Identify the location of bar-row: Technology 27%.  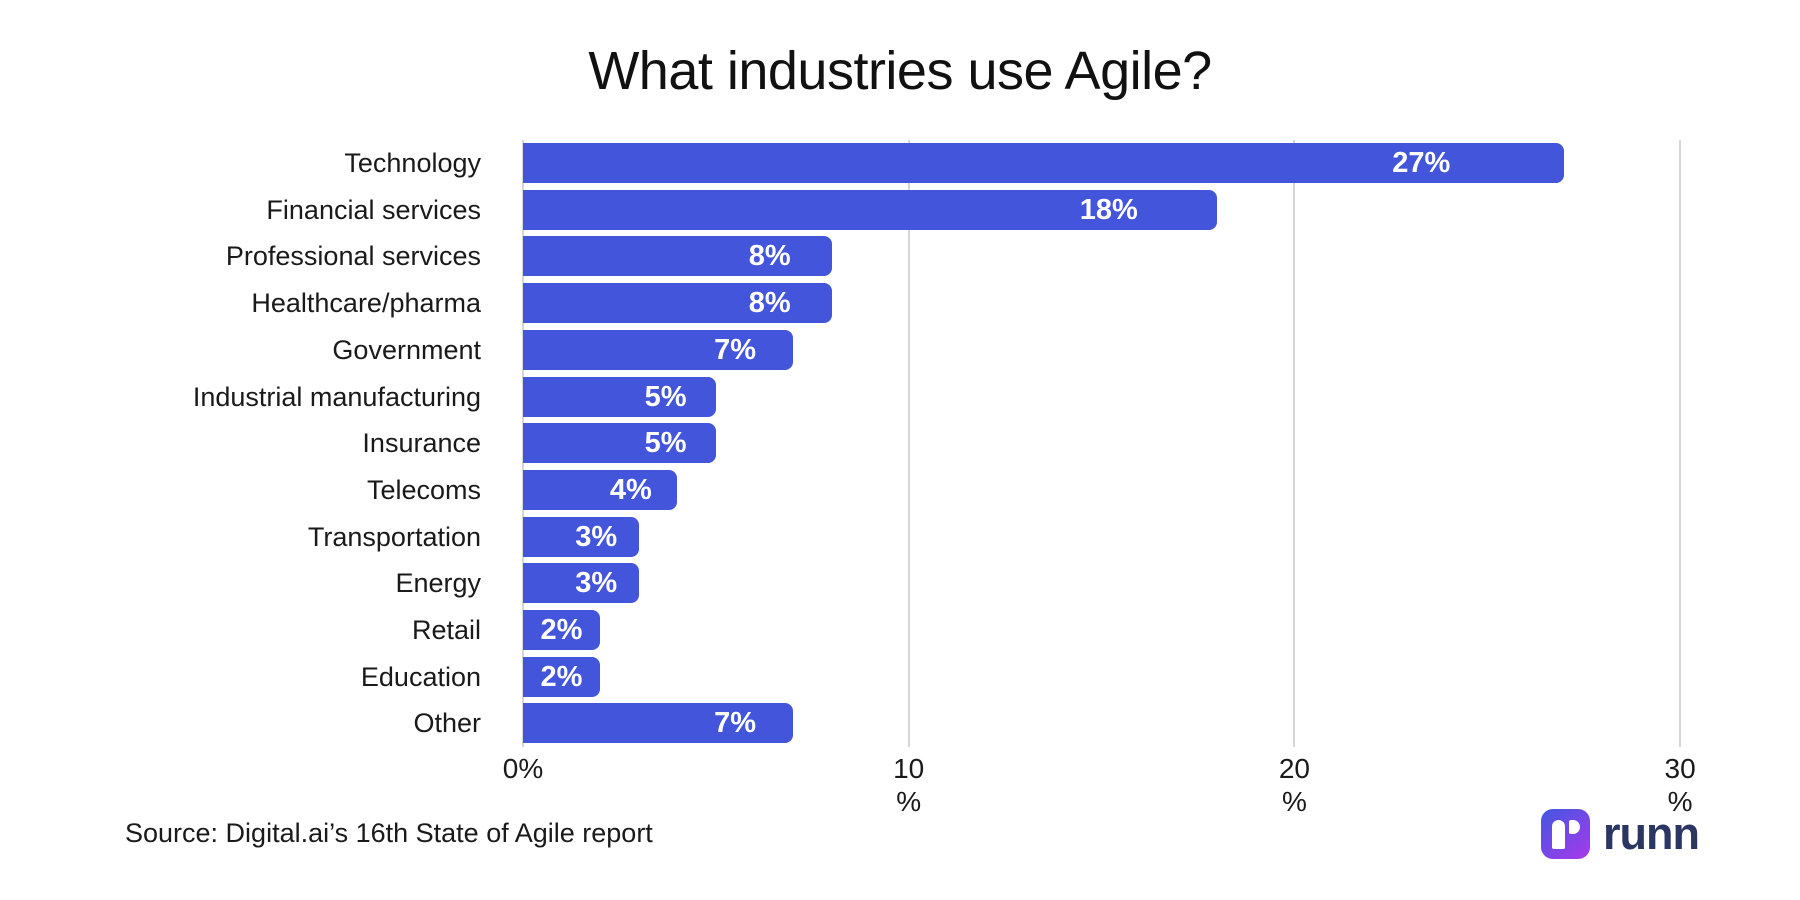
(900, 163).